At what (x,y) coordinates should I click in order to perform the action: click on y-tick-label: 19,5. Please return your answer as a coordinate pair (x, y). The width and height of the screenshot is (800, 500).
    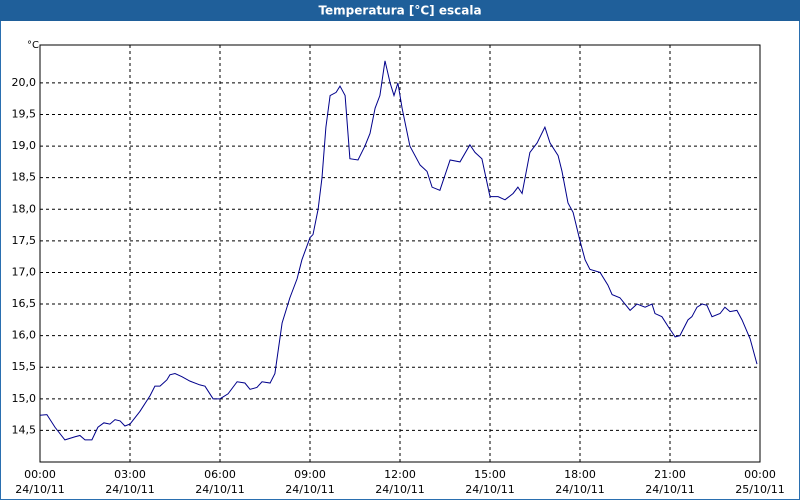
    Looking at the image, I should click on (24, 114).